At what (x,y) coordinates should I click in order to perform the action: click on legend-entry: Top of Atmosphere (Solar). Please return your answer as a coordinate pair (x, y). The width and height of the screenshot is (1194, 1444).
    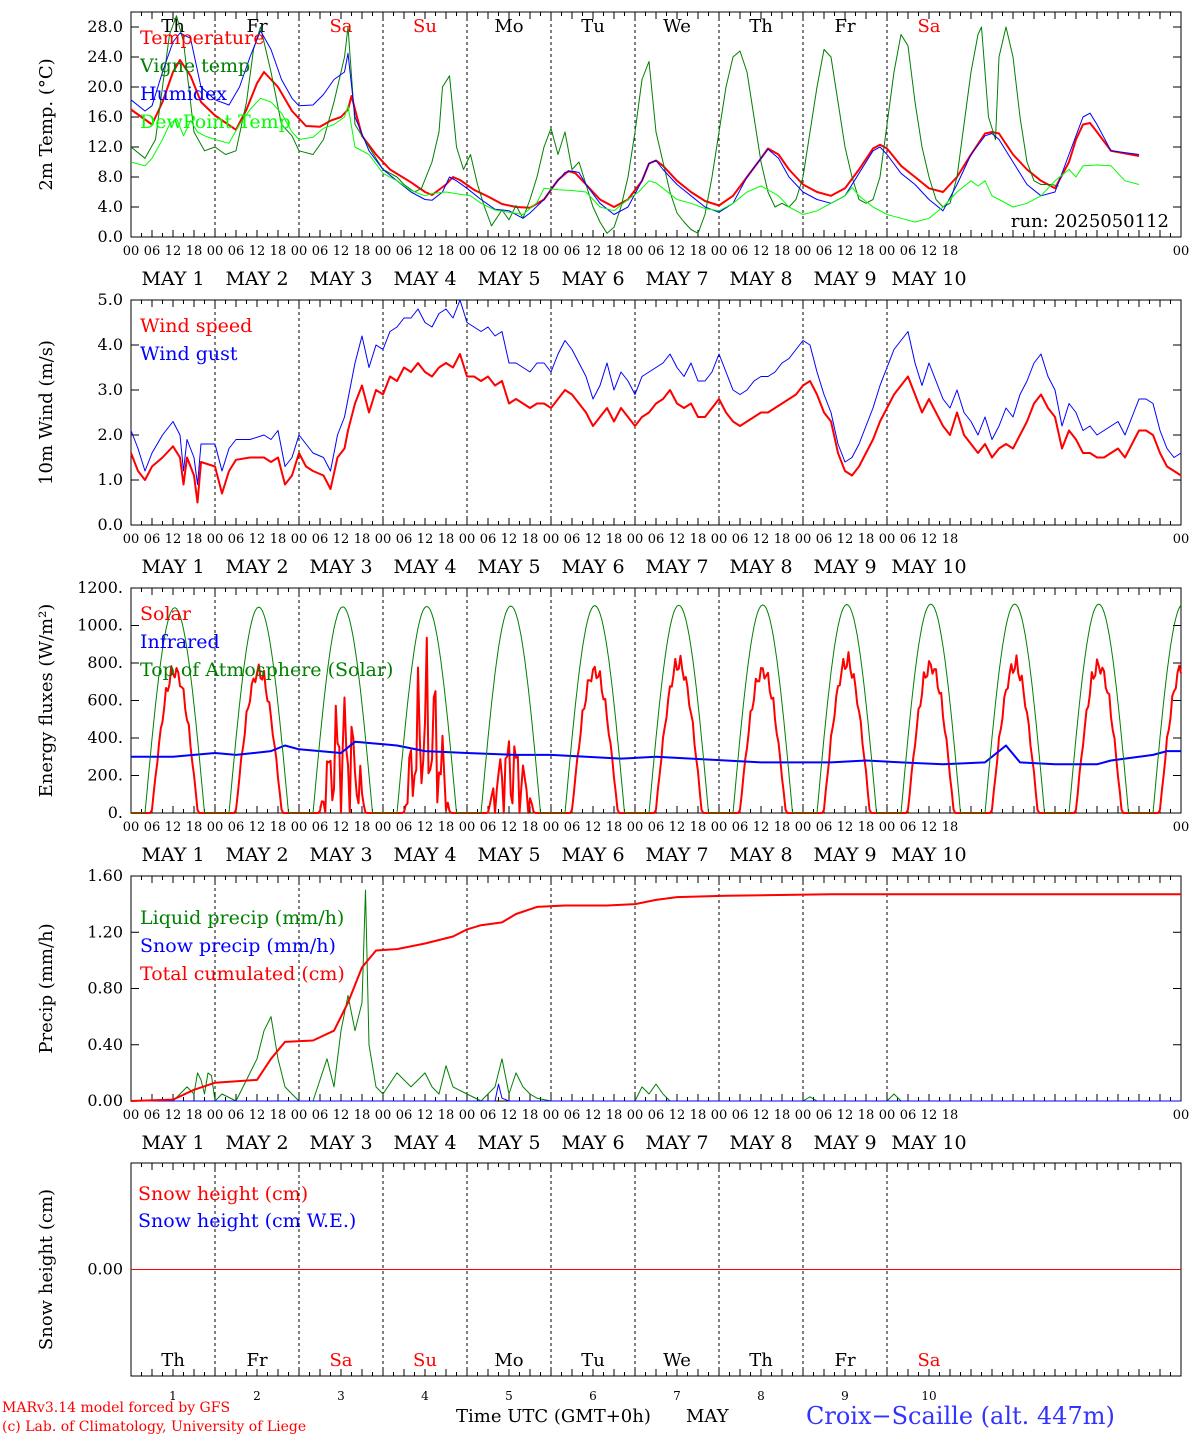
    Looking at the image, I should click on (266, 670).